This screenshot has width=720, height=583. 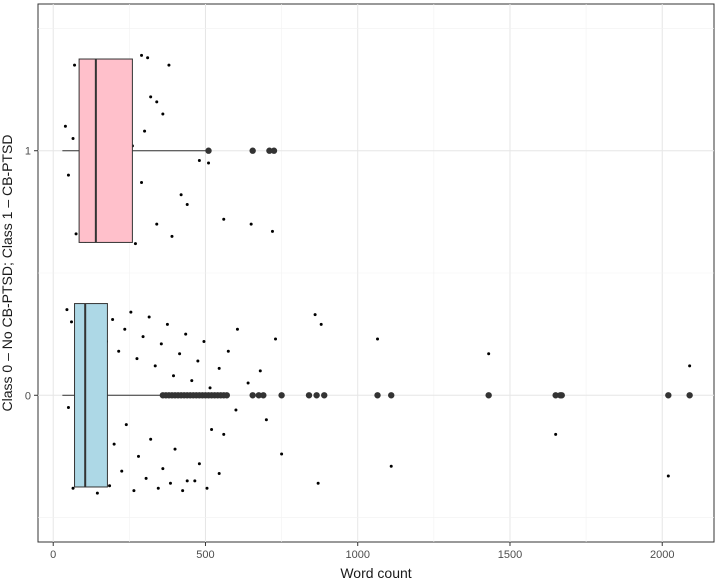 I want to click on x-tick-label: 2000, so click(x=662, y=555).